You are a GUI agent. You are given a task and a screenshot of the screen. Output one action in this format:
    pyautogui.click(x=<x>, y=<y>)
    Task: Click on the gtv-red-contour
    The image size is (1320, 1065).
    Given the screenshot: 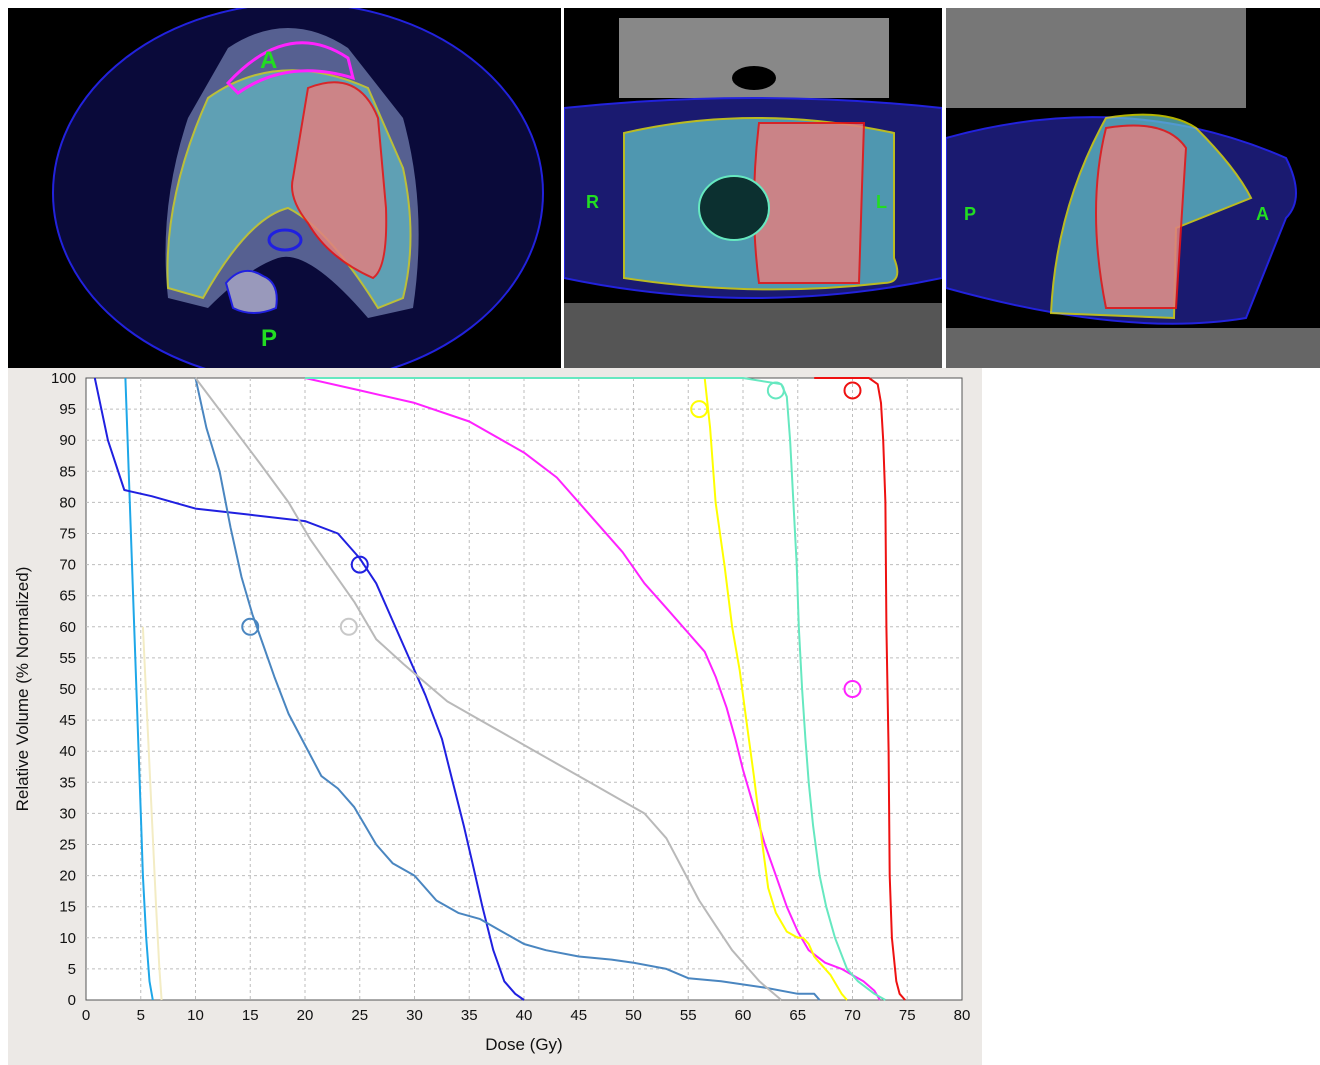 What is the action you would take?
    pyautogui.click(x=339, y=180)
    